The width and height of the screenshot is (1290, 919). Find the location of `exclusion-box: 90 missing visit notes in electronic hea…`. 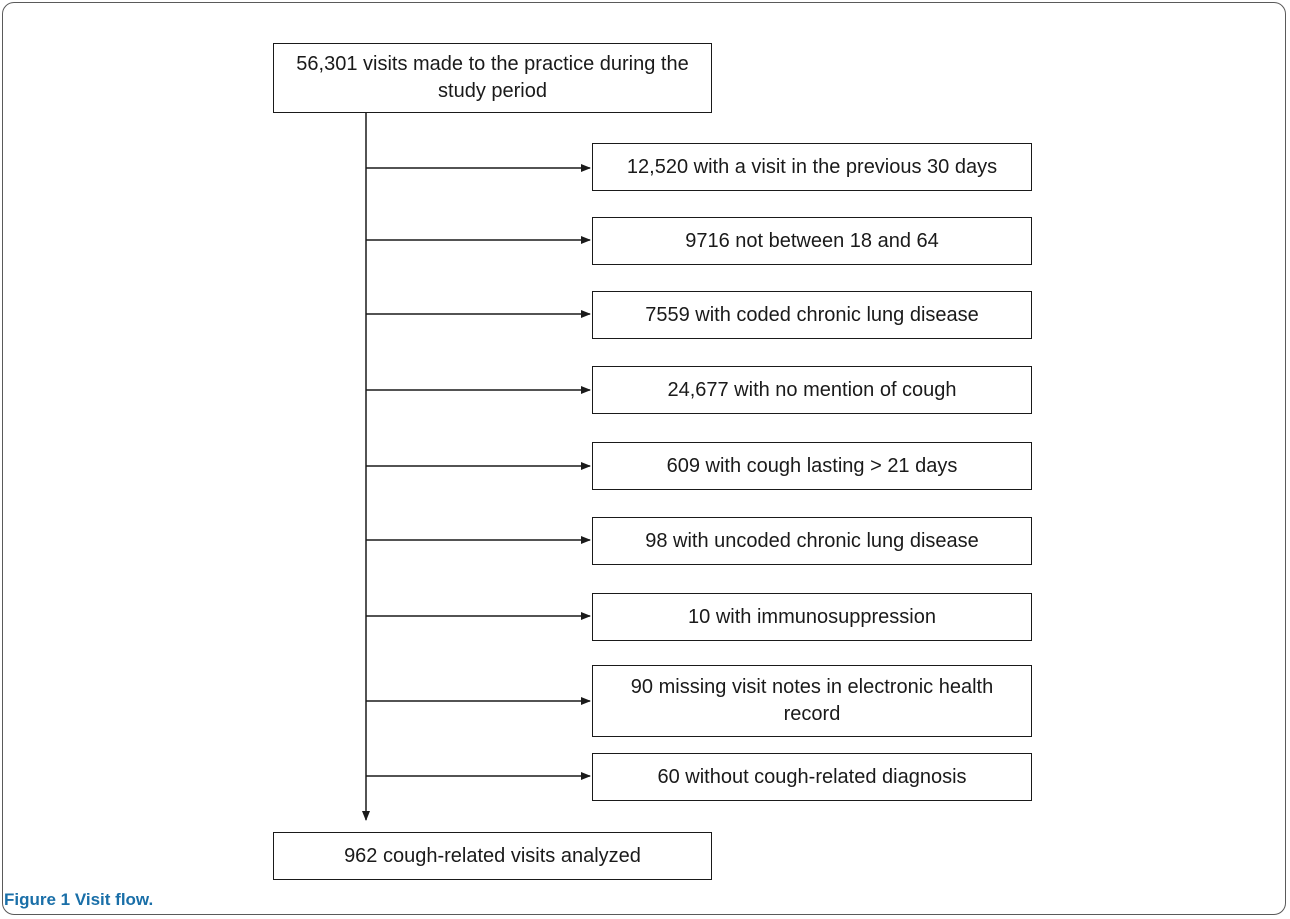

exclusion-box: 90 missing visit notes in electronic hea… is located at coordinates (812, 701).